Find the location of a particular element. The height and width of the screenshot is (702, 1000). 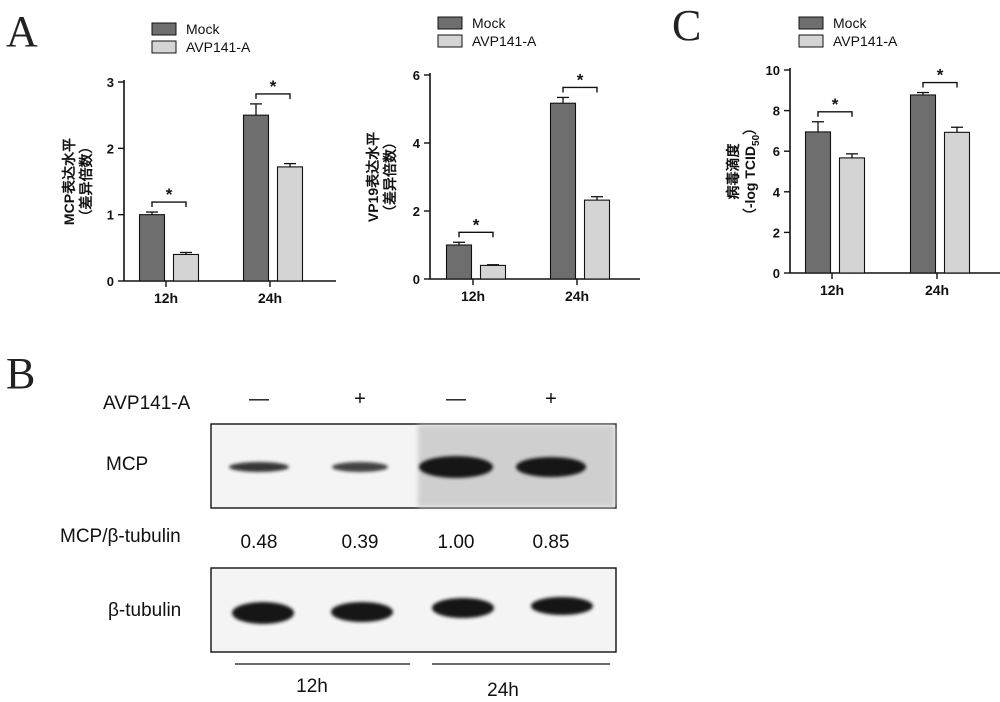

y-axis-title-subscript: 50 is located at coordinates (756, 140).